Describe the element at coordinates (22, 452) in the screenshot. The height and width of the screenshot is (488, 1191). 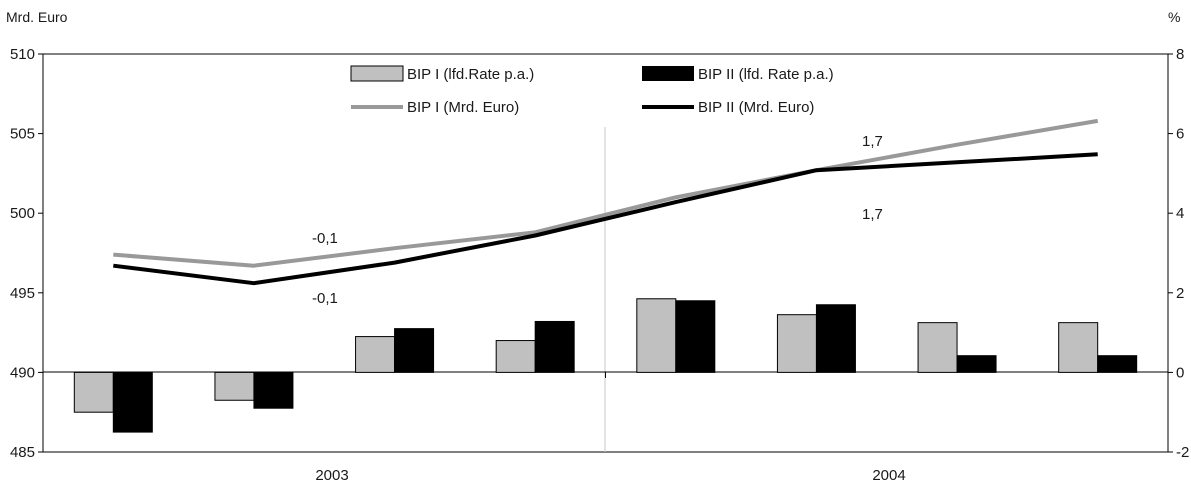
I see `y-left-tick-label: 485` at that location.